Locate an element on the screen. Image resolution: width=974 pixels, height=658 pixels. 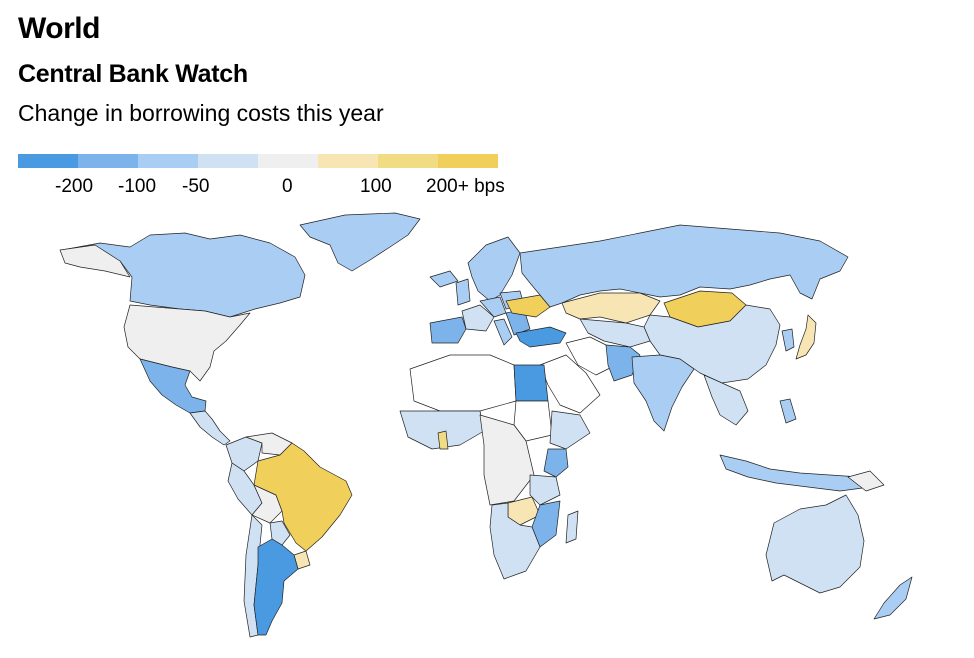
country-central-africa is located at coordinates (507, 460).